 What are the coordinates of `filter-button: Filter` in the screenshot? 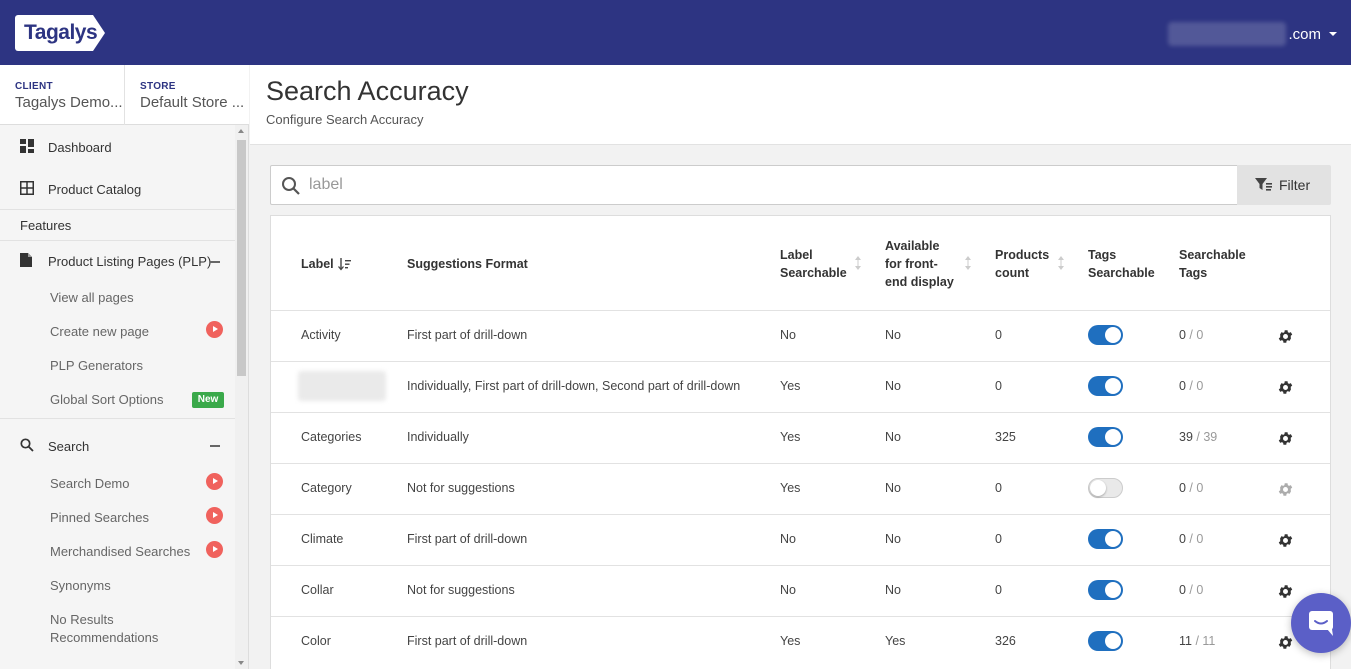 It's located at (1284, 185).